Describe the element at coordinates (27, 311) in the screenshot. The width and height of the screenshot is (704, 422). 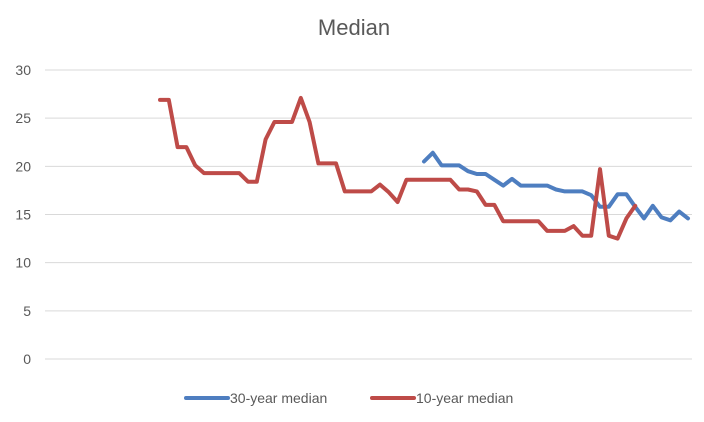
I see `y-tick-label: 5` at that location.